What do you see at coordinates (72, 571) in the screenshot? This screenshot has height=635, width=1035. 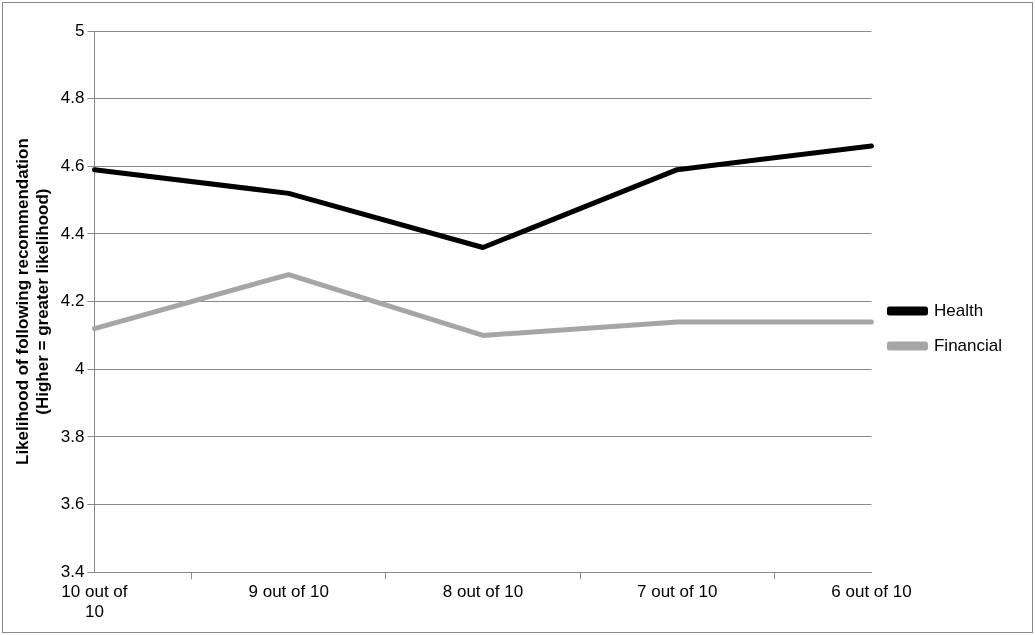 I see `y-tick-label: 3.4` at bounding box center [72, 571].